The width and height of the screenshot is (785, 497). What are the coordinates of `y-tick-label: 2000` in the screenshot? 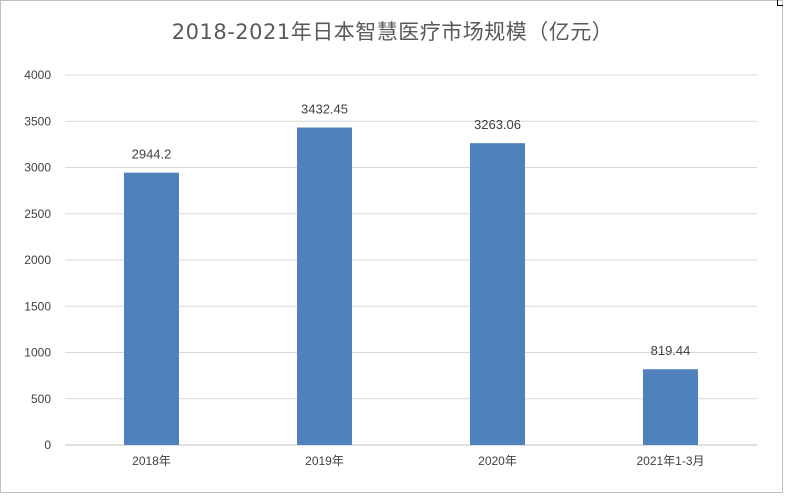 It's located at (37, 260).